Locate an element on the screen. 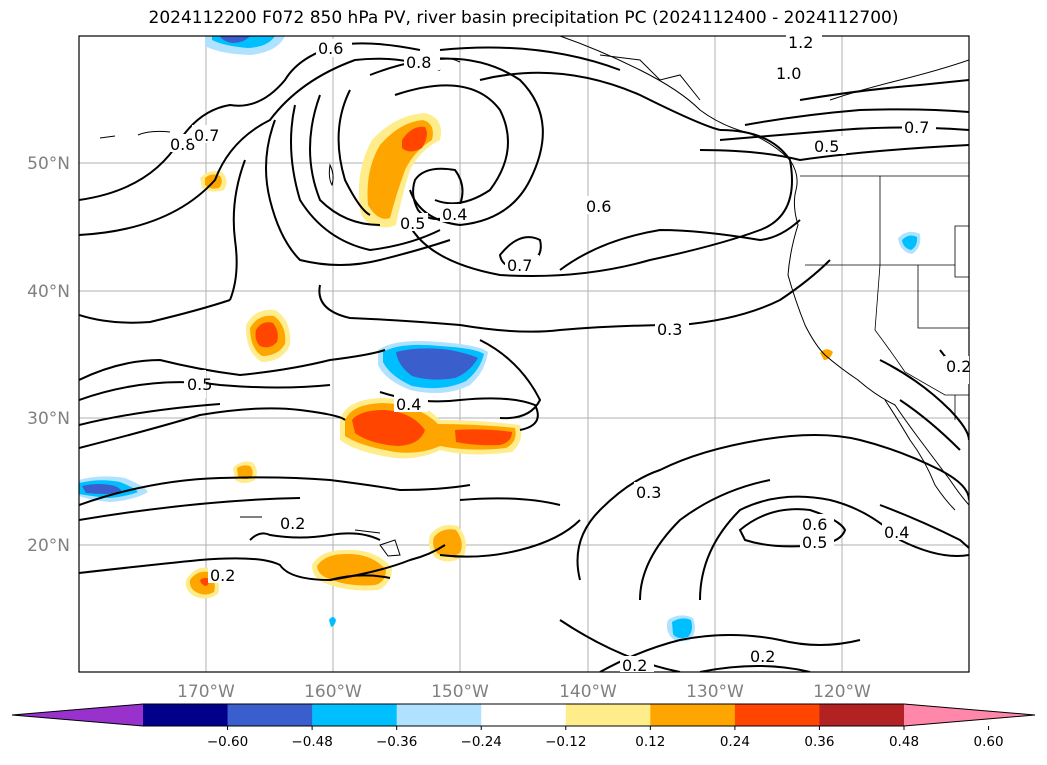 The height and width of the screenshot is (765, 1047). lon-label: 170°W is located at coordinates (206, 692).